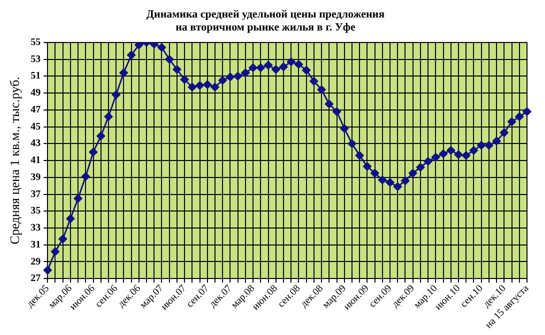  I want to click on y-tick-label: 27, so click(35, 278).